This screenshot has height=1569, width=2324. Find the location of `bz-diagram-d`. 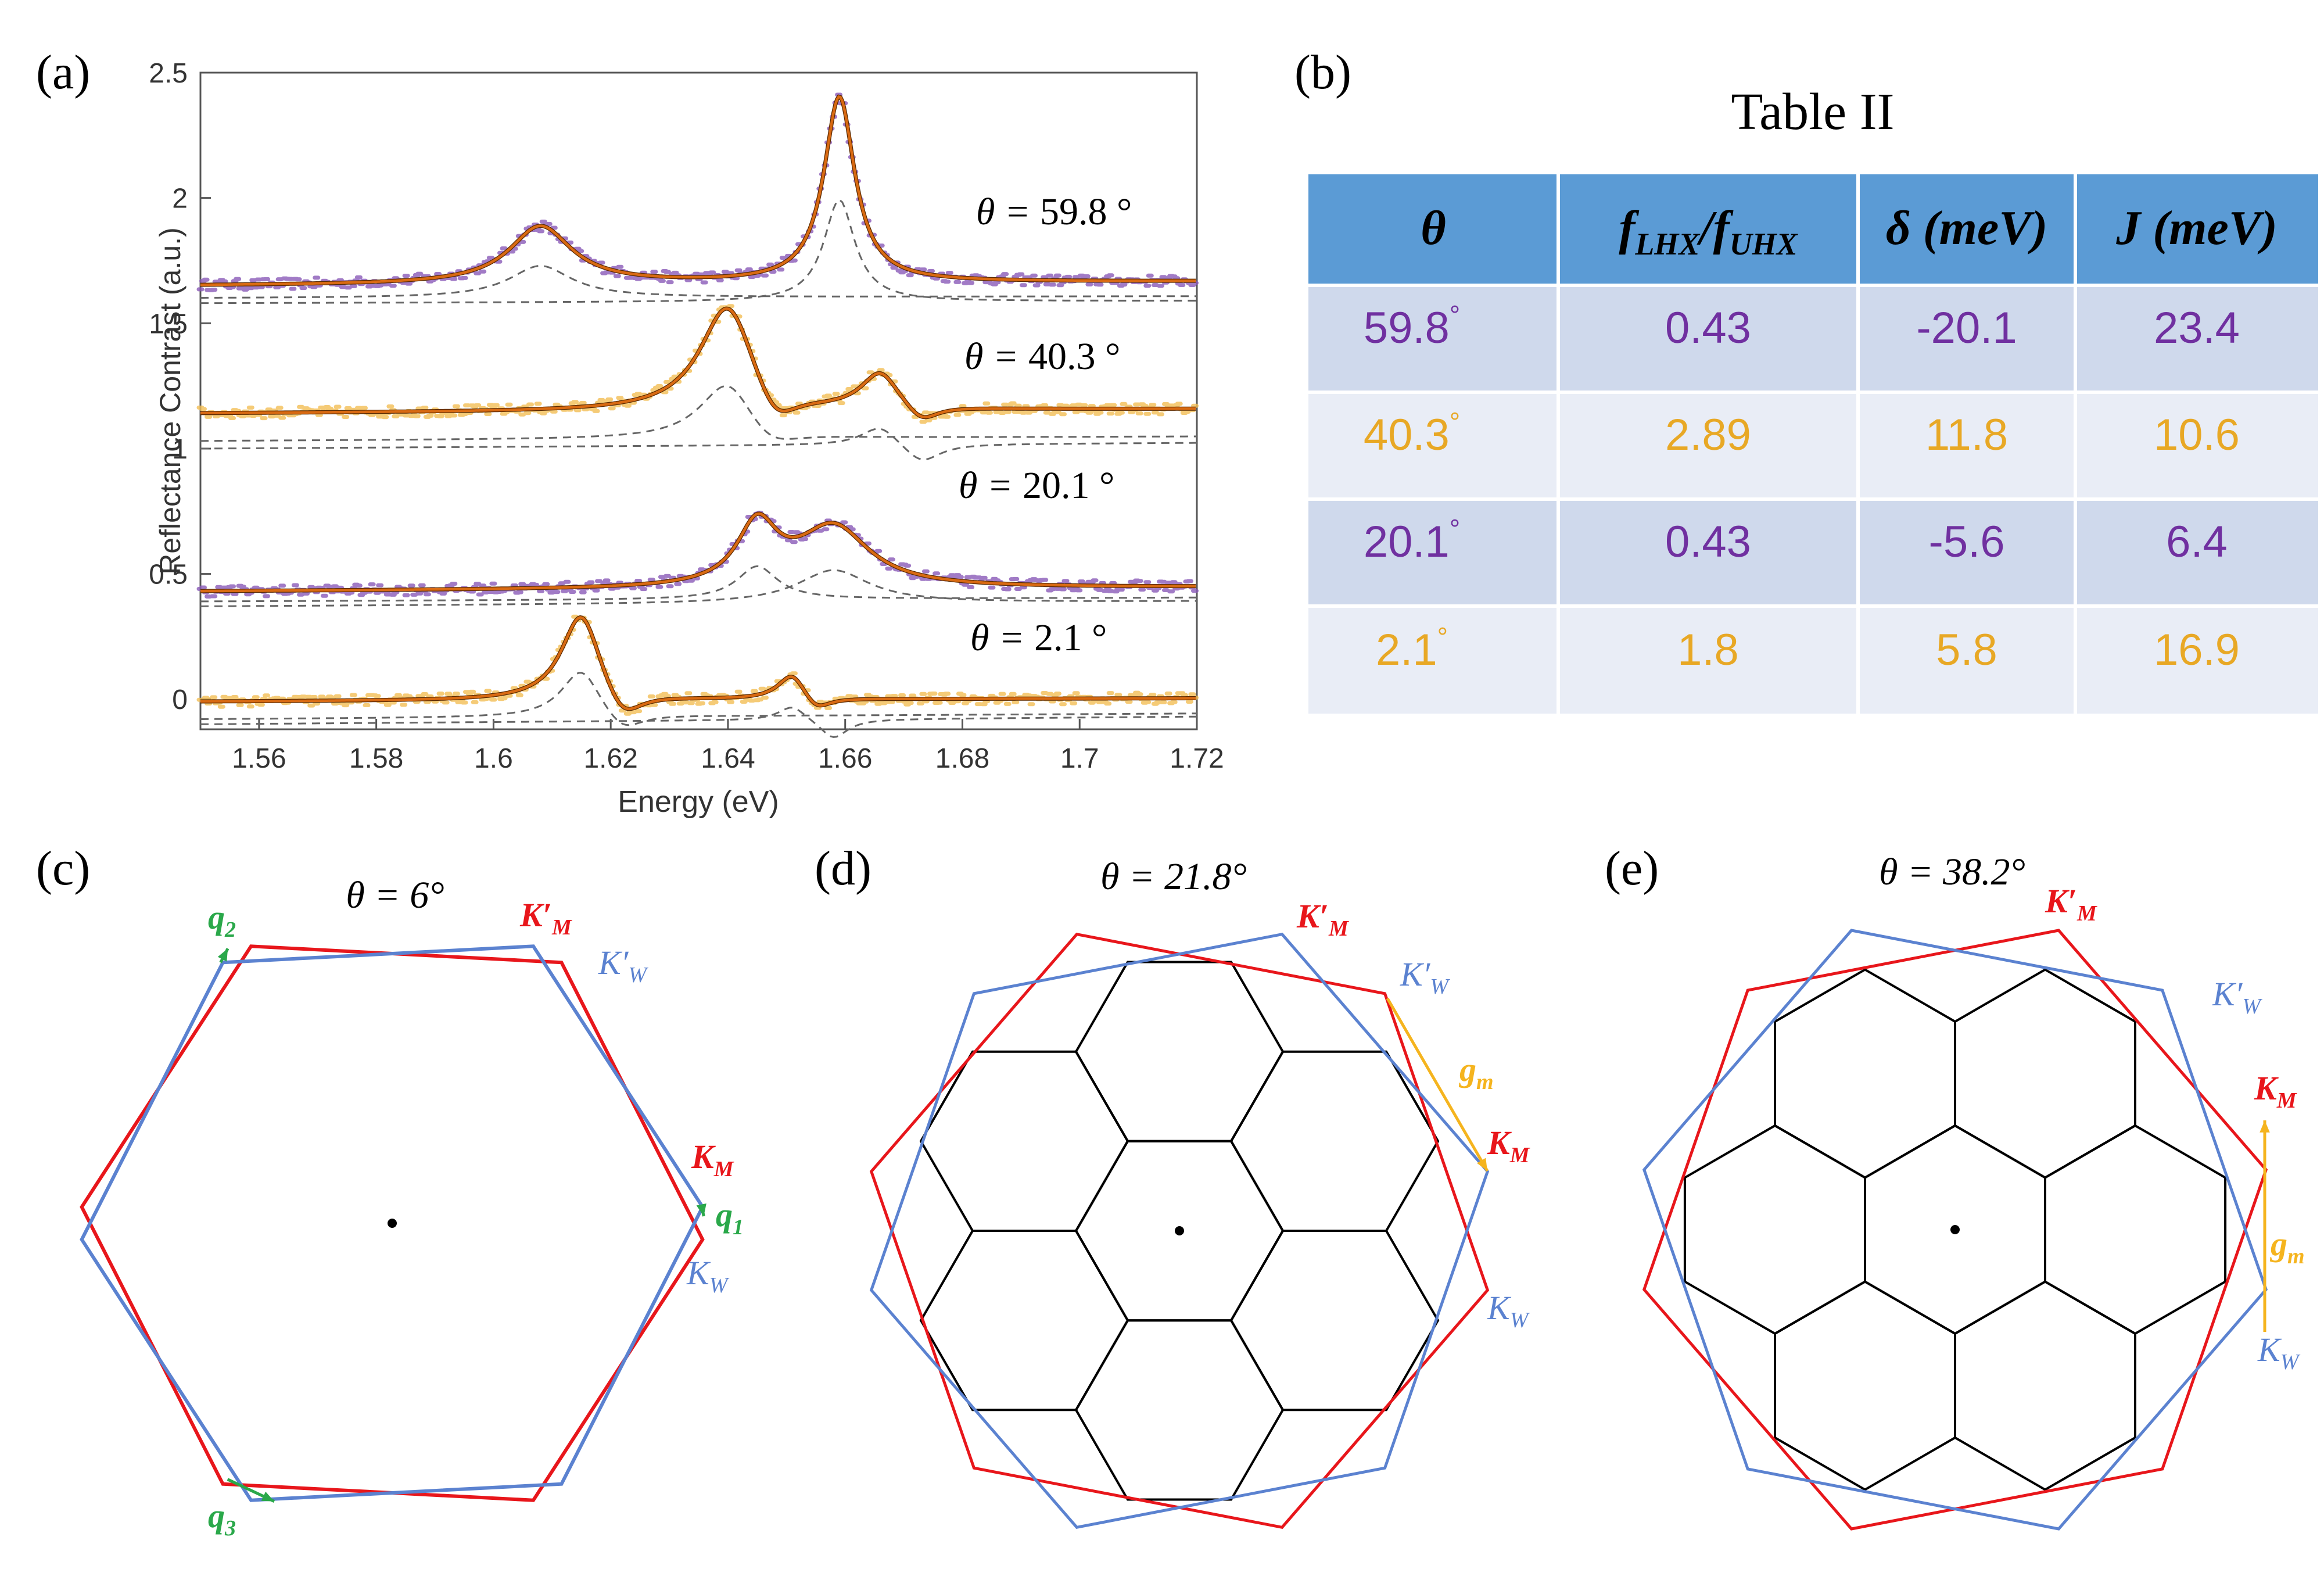

bz-diagram-d is located at coordinates (1179, 1231).